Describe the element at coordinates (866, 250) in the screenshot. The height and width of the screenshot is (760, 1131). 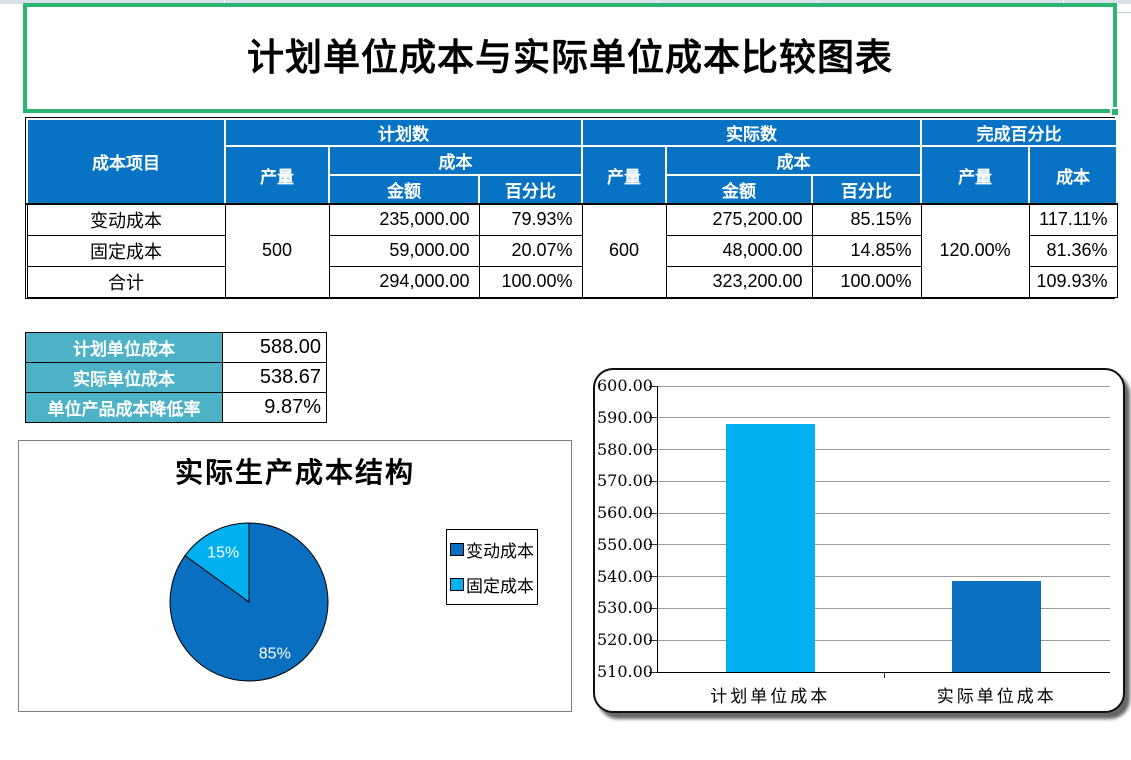
I see `cell-actual-percent: 14.85%` at that location.